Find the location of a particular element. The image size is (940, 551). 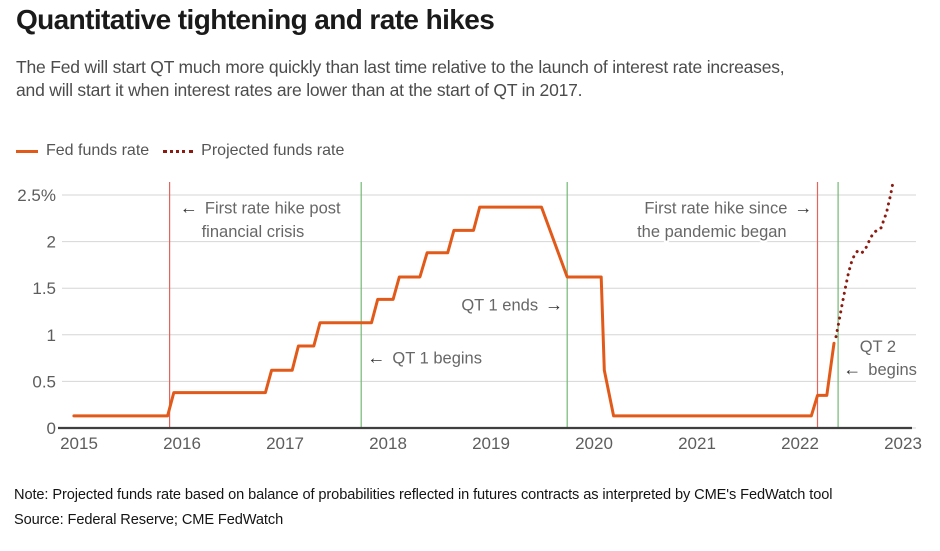

legend-item-fed-funds-rate: Fed funds rate is located at coordinates (82, 151).